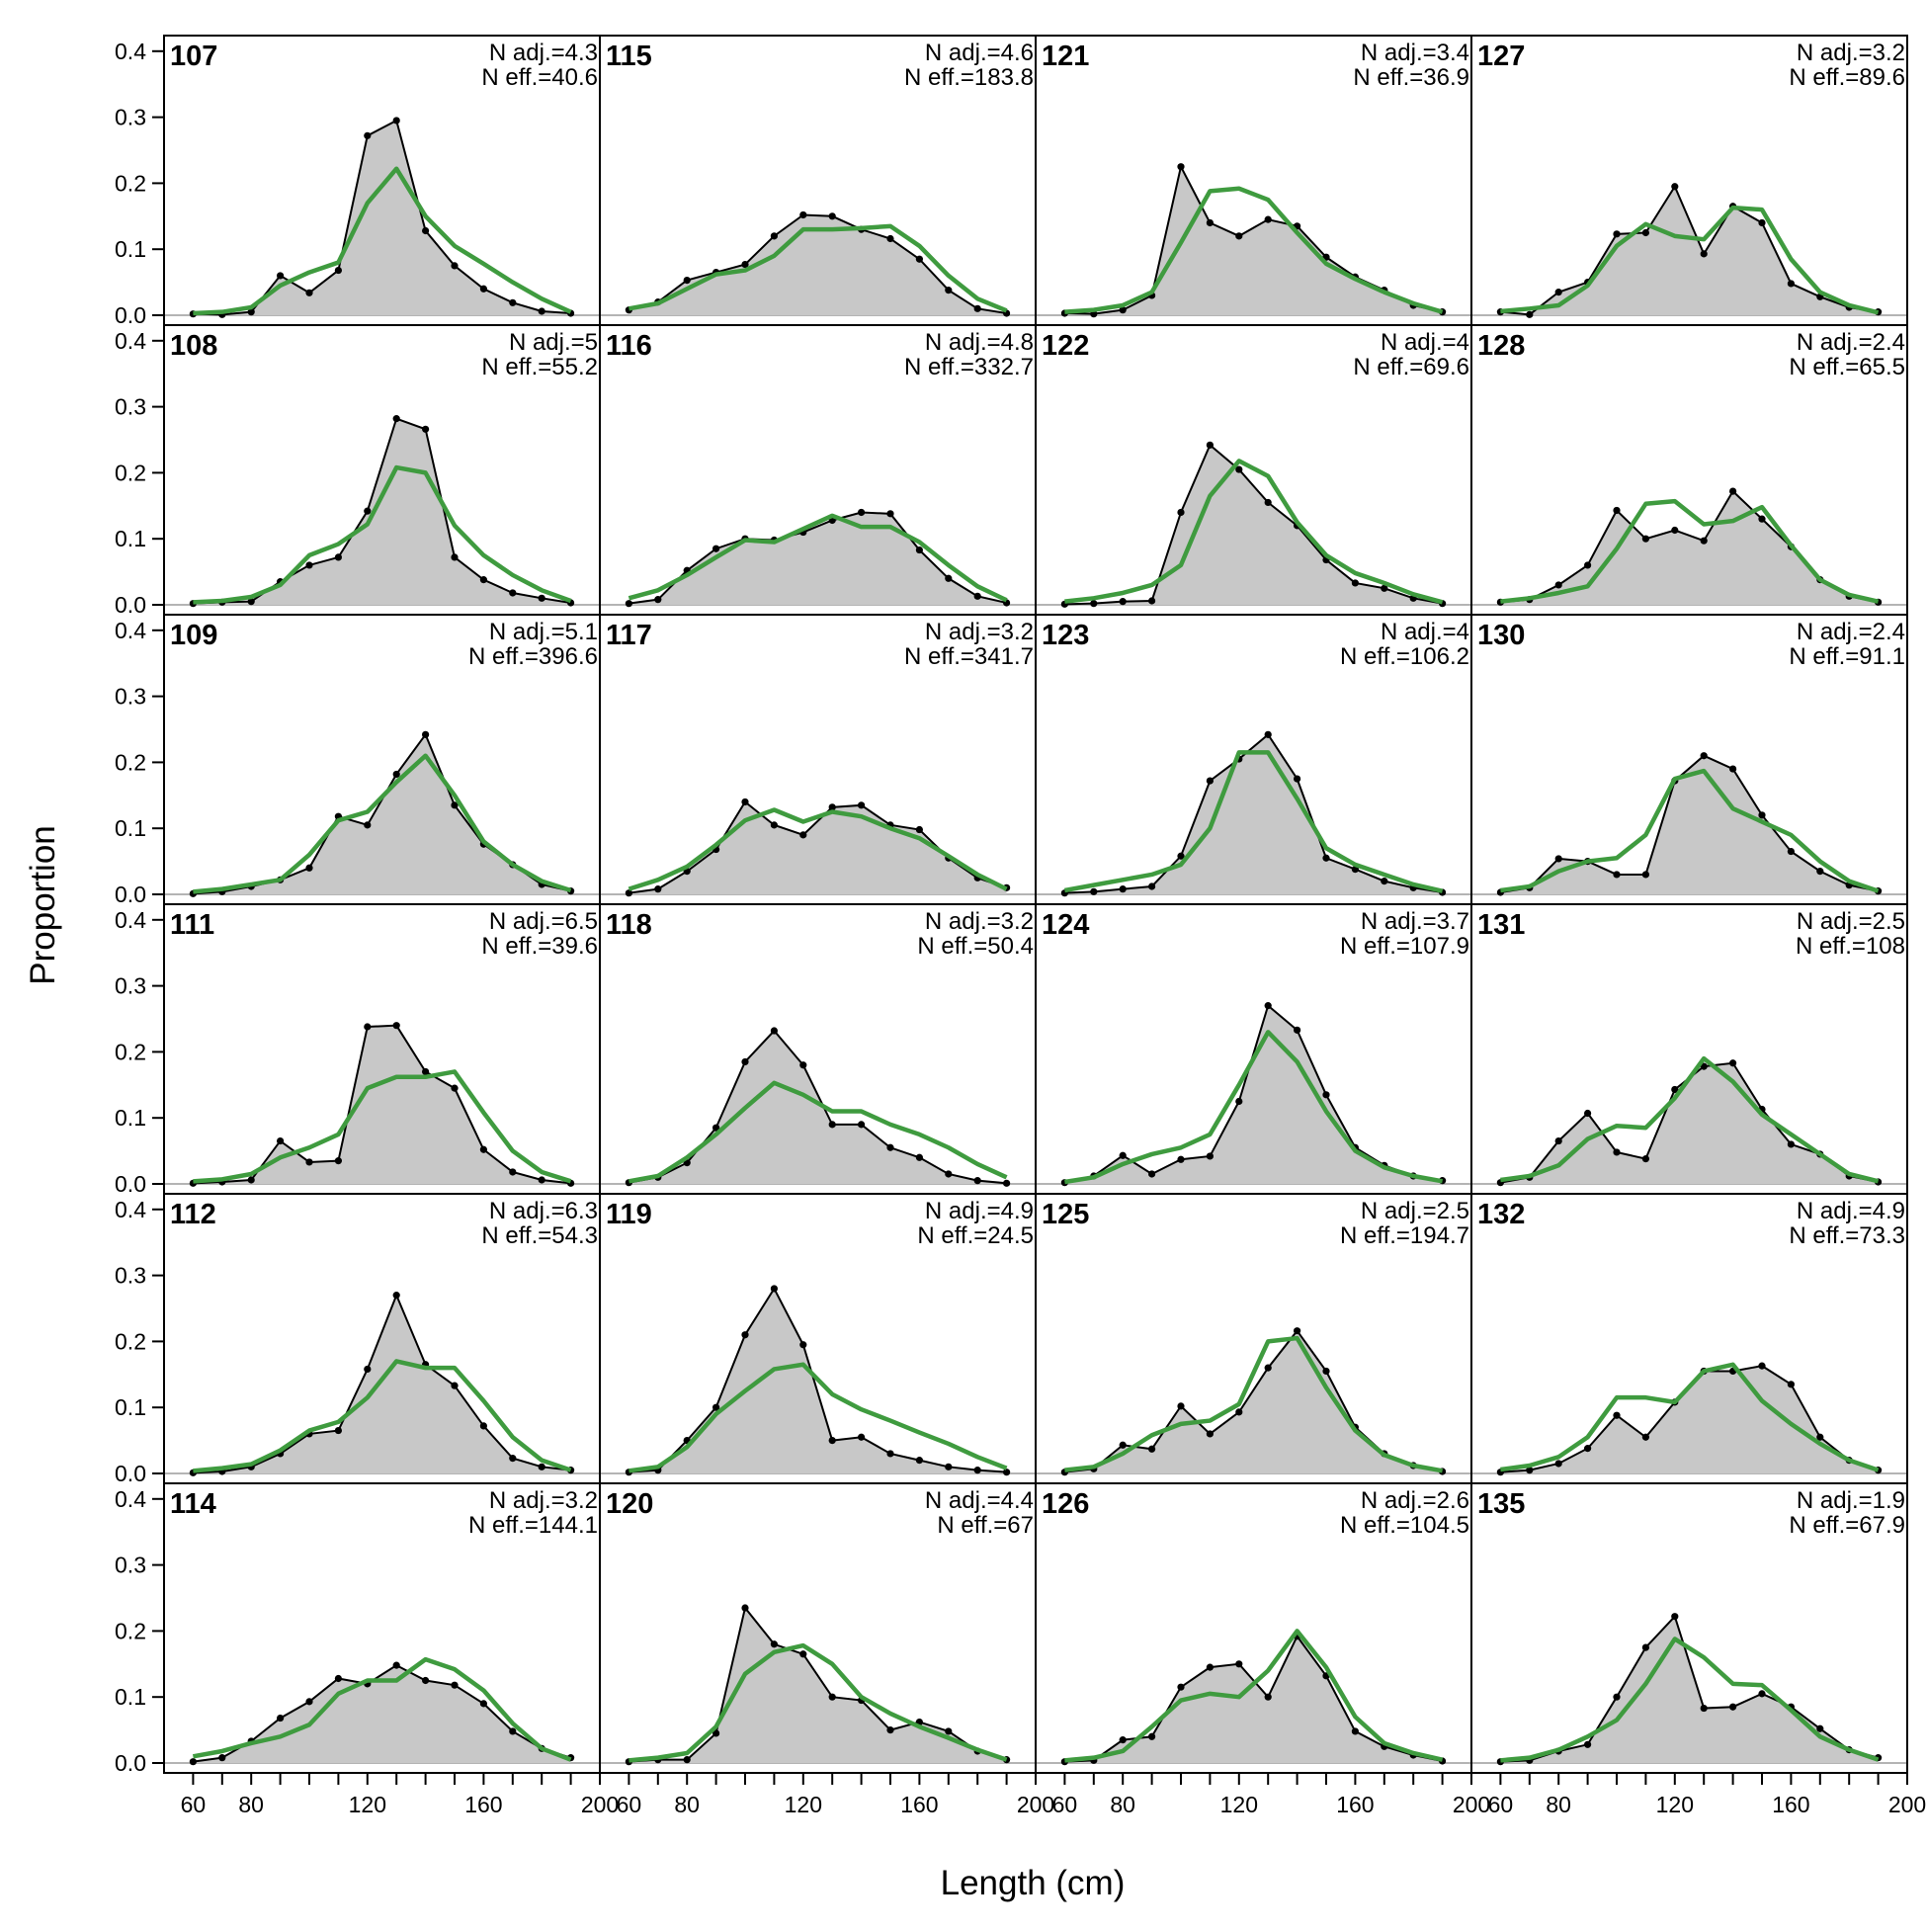 The height and width of the screenshot is (1932, 1927). I want to click on panel-117: 117 N adj.=3.2N eff.=341.7, so click(818, 759).